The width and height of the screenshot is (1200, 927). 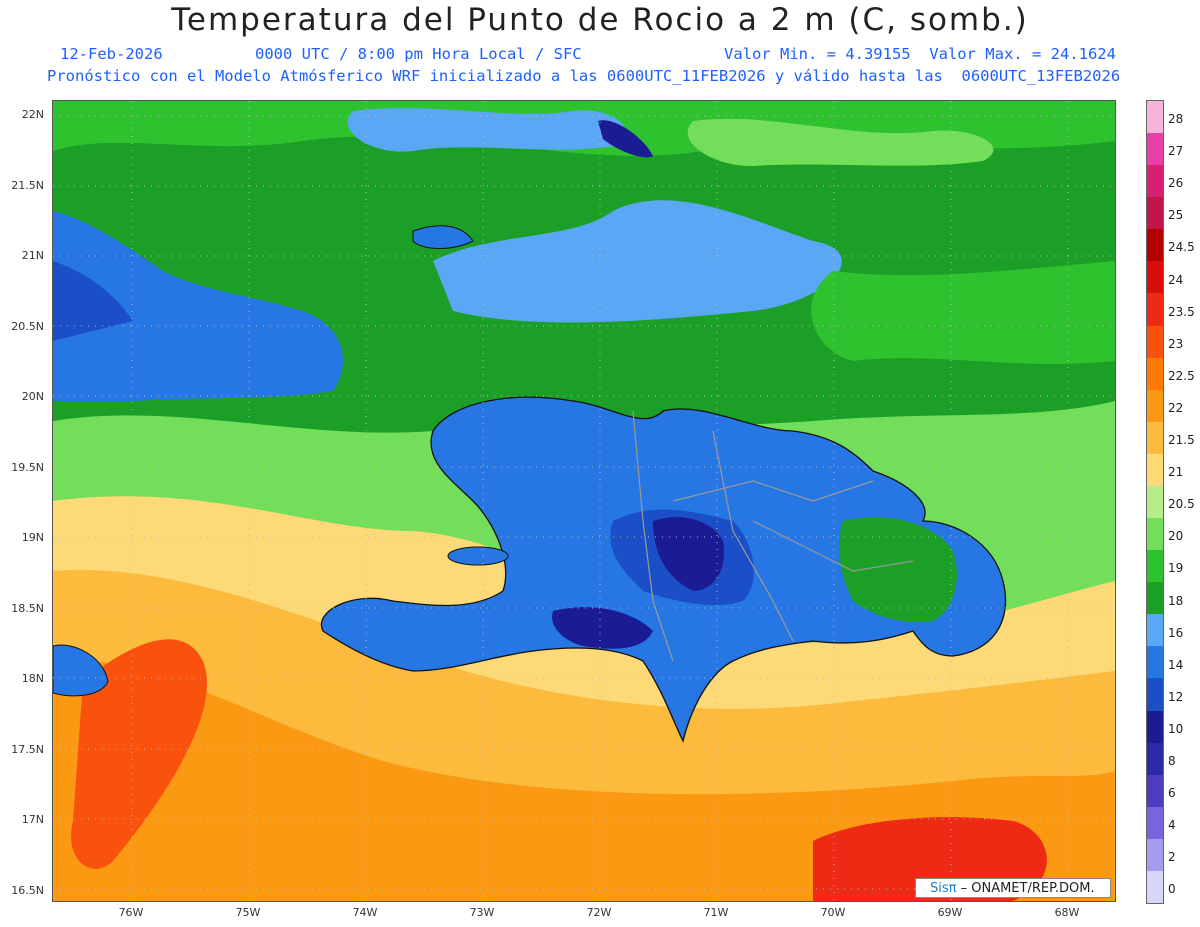 What do you see at coordinates (81, 670) in the screenshot?
I see `jamaica` at bounding box center [81, 670].